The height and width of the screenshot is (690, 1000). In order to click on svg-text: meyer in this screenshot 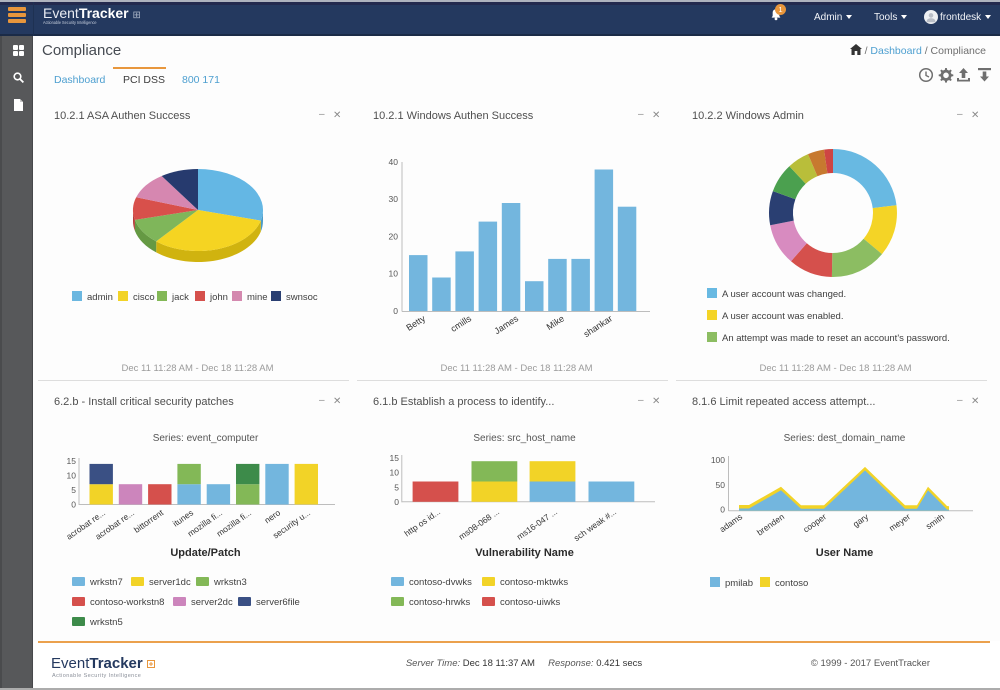, I will do `click(899, 522)`.